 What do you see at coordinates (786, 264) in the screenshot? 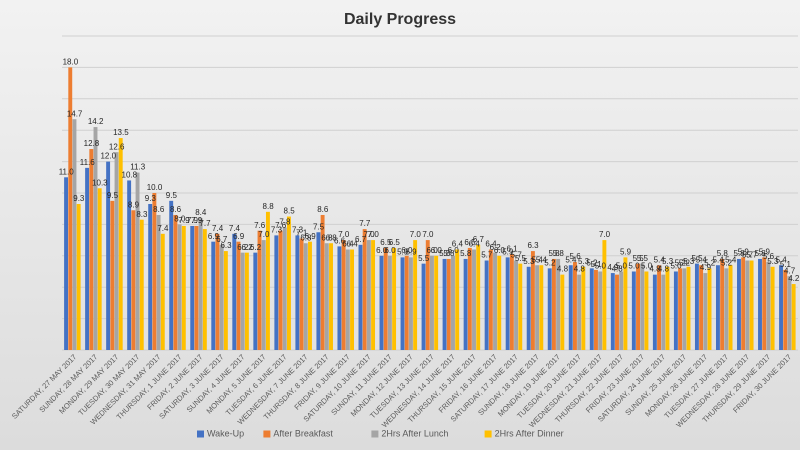
I see `data-label: 5.1` at bounding box center [786, 264].